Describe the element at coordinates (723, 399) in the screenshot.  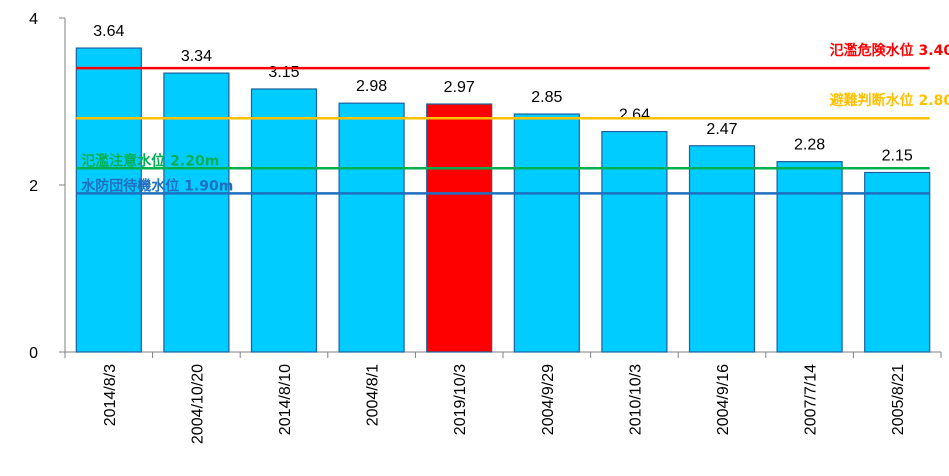
I see `x-tick-label: 2004/9/16` at that location.